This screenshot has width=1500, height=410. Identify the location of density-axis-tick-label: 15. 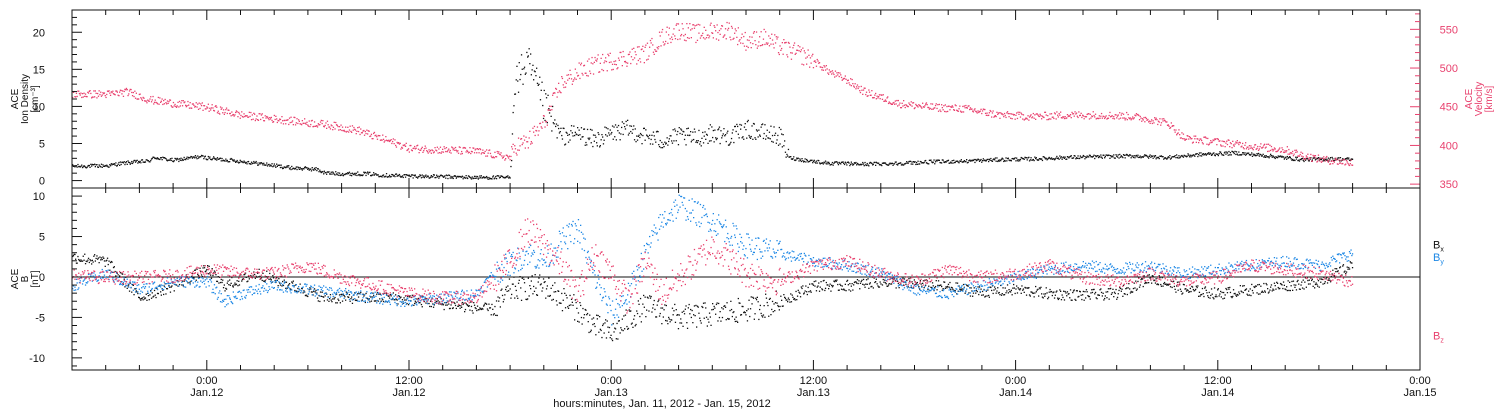
(39, 70).